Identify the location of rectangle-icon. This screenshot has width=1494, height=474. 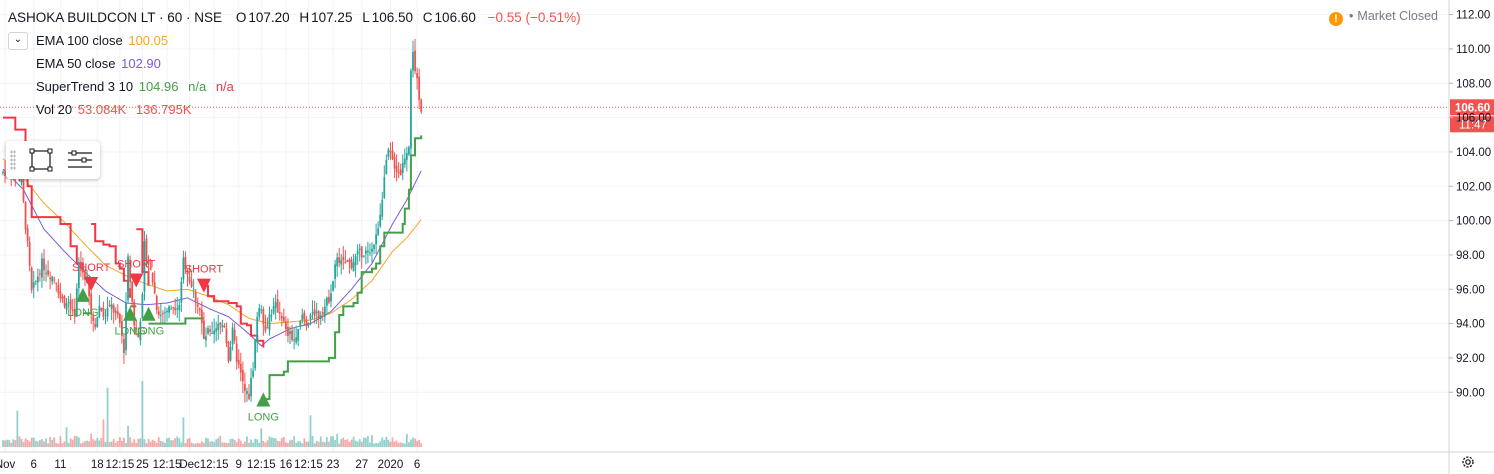
(41, 160).